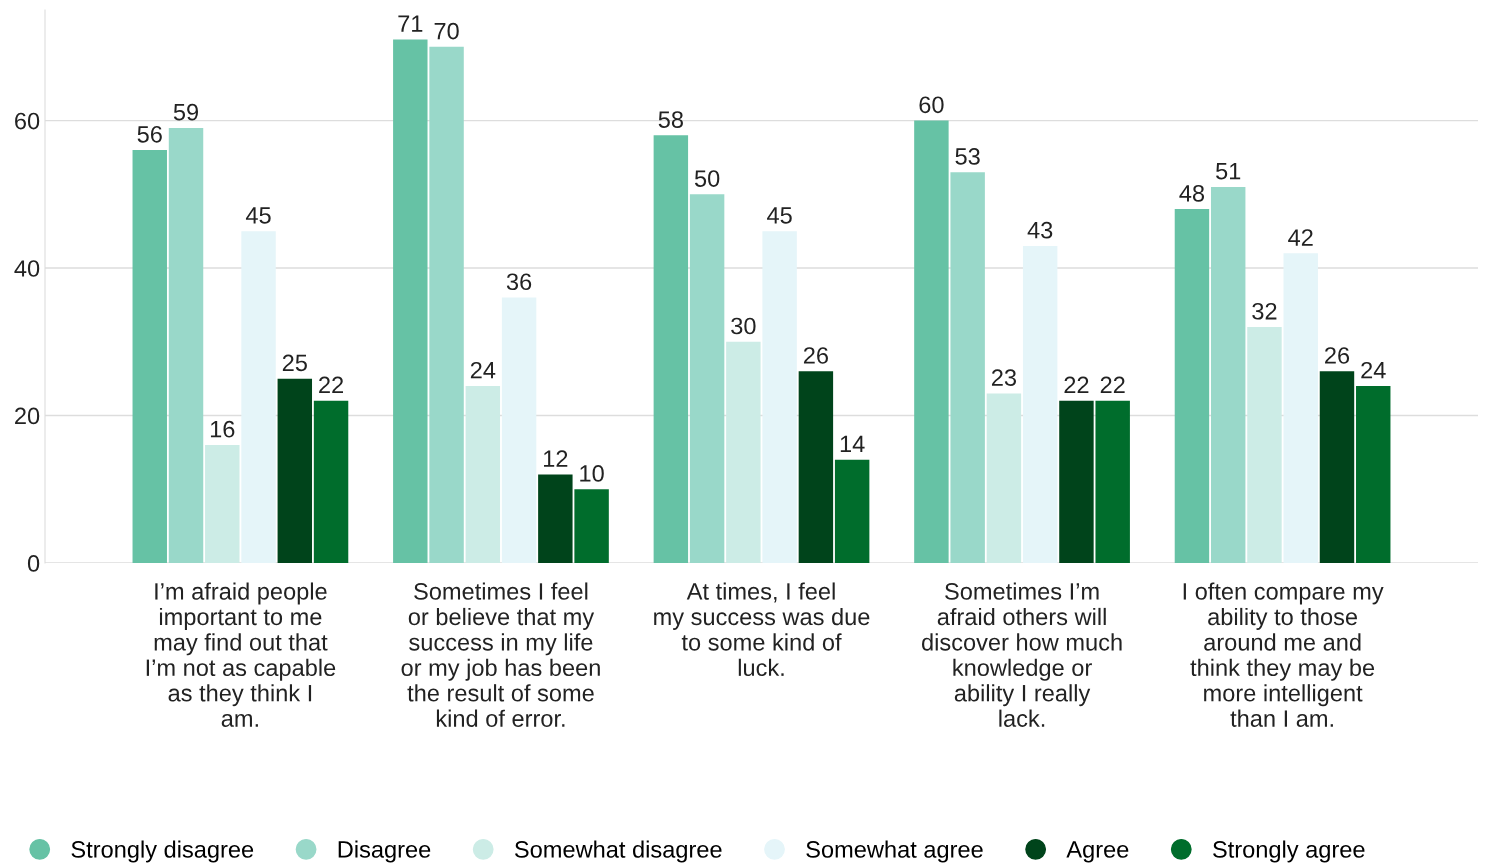  I want to click on y-tick-label: 60, so click(27, 121).